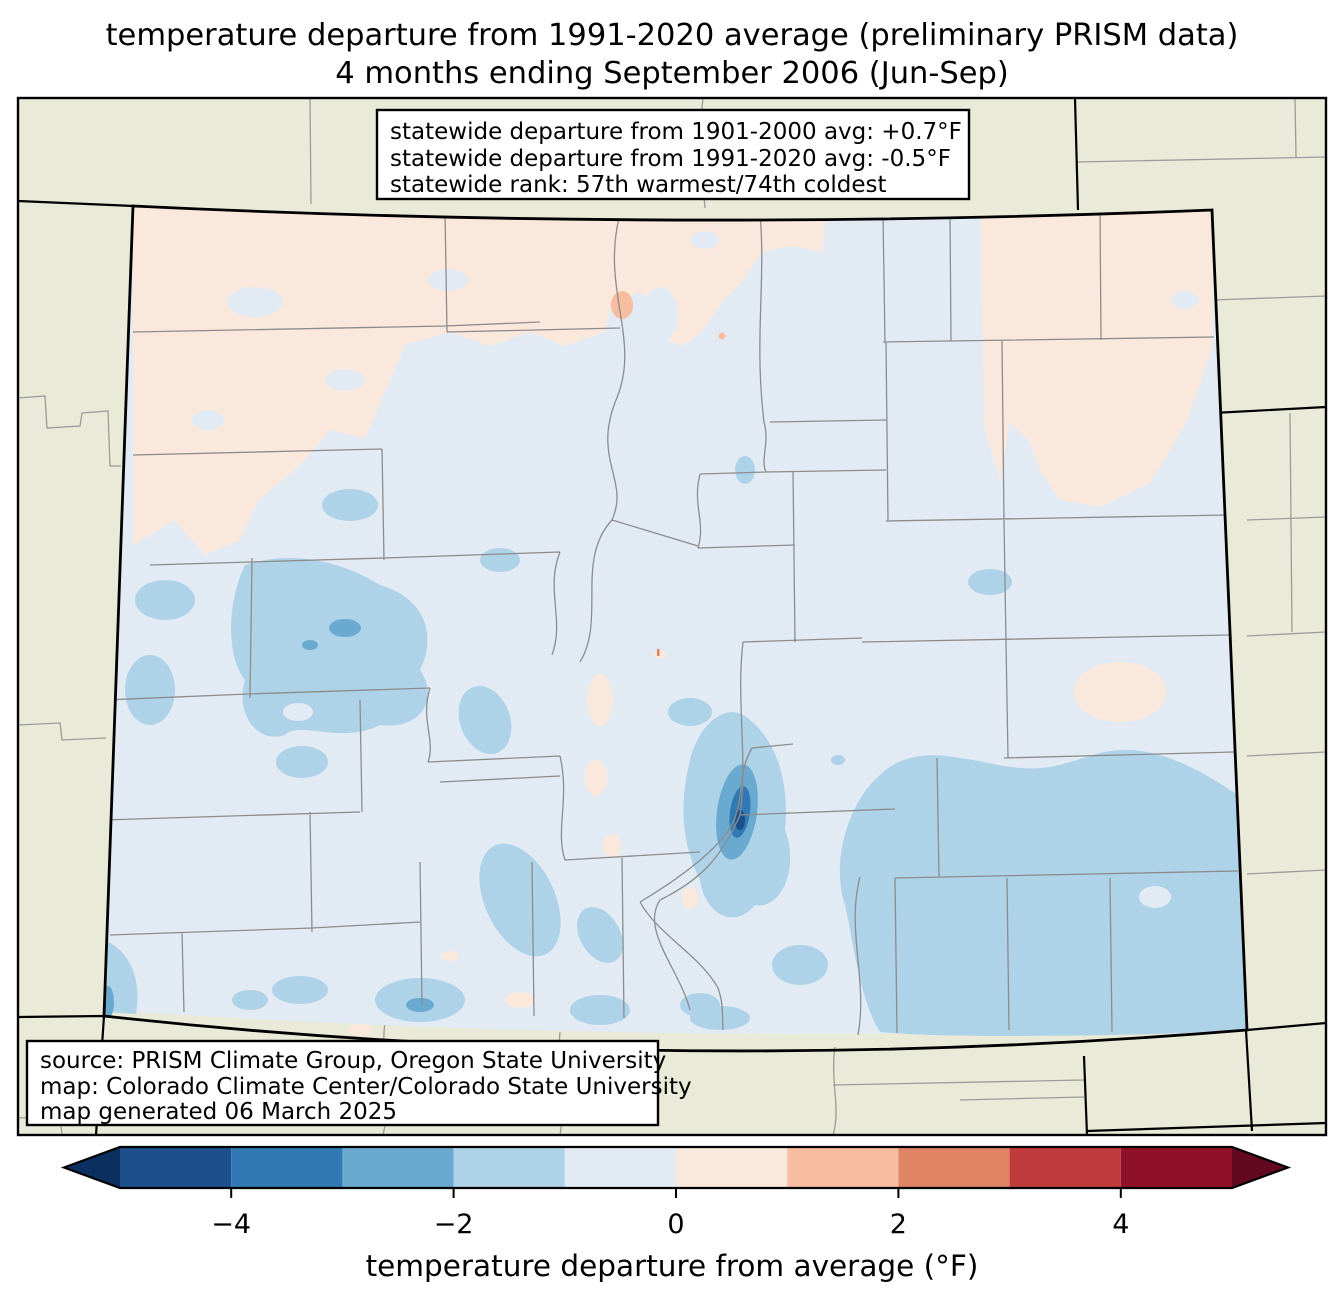 The width and height of the screenshot is (1344, 1299). Describe the element at coordinates (218, 1112) in the screenshot. I see `generated-date-line: map generated 06 March 2025` at that location.